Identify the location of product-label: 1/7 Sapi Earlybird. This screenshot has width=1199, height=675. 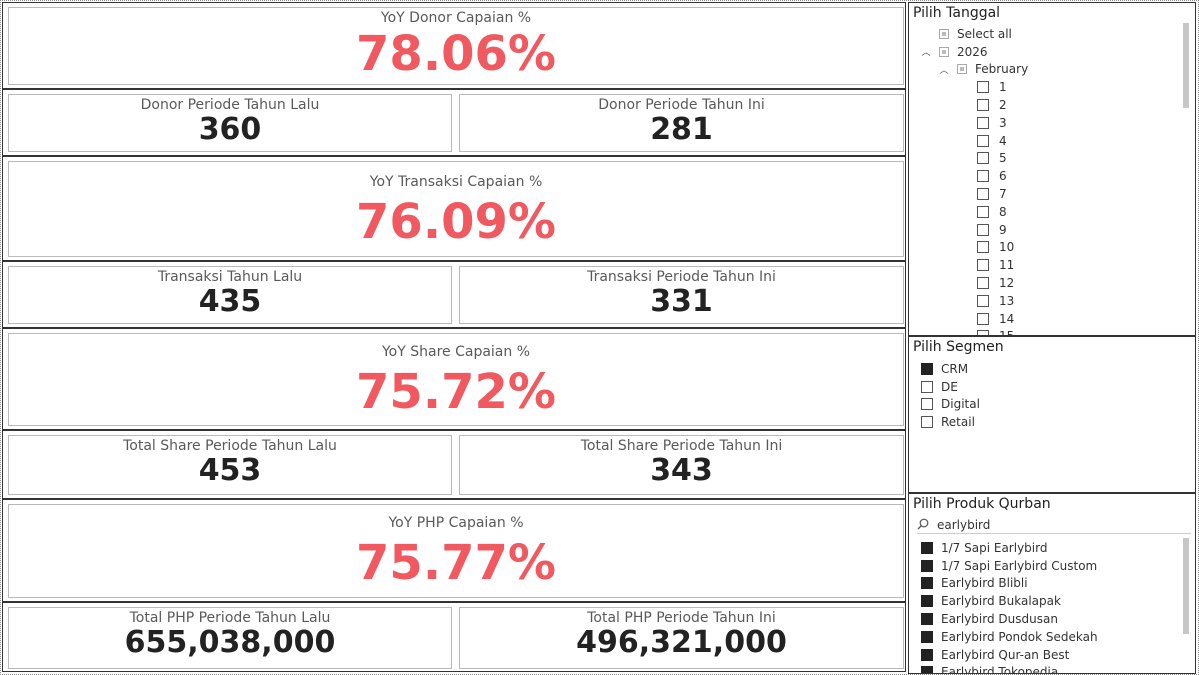
(994, 547).